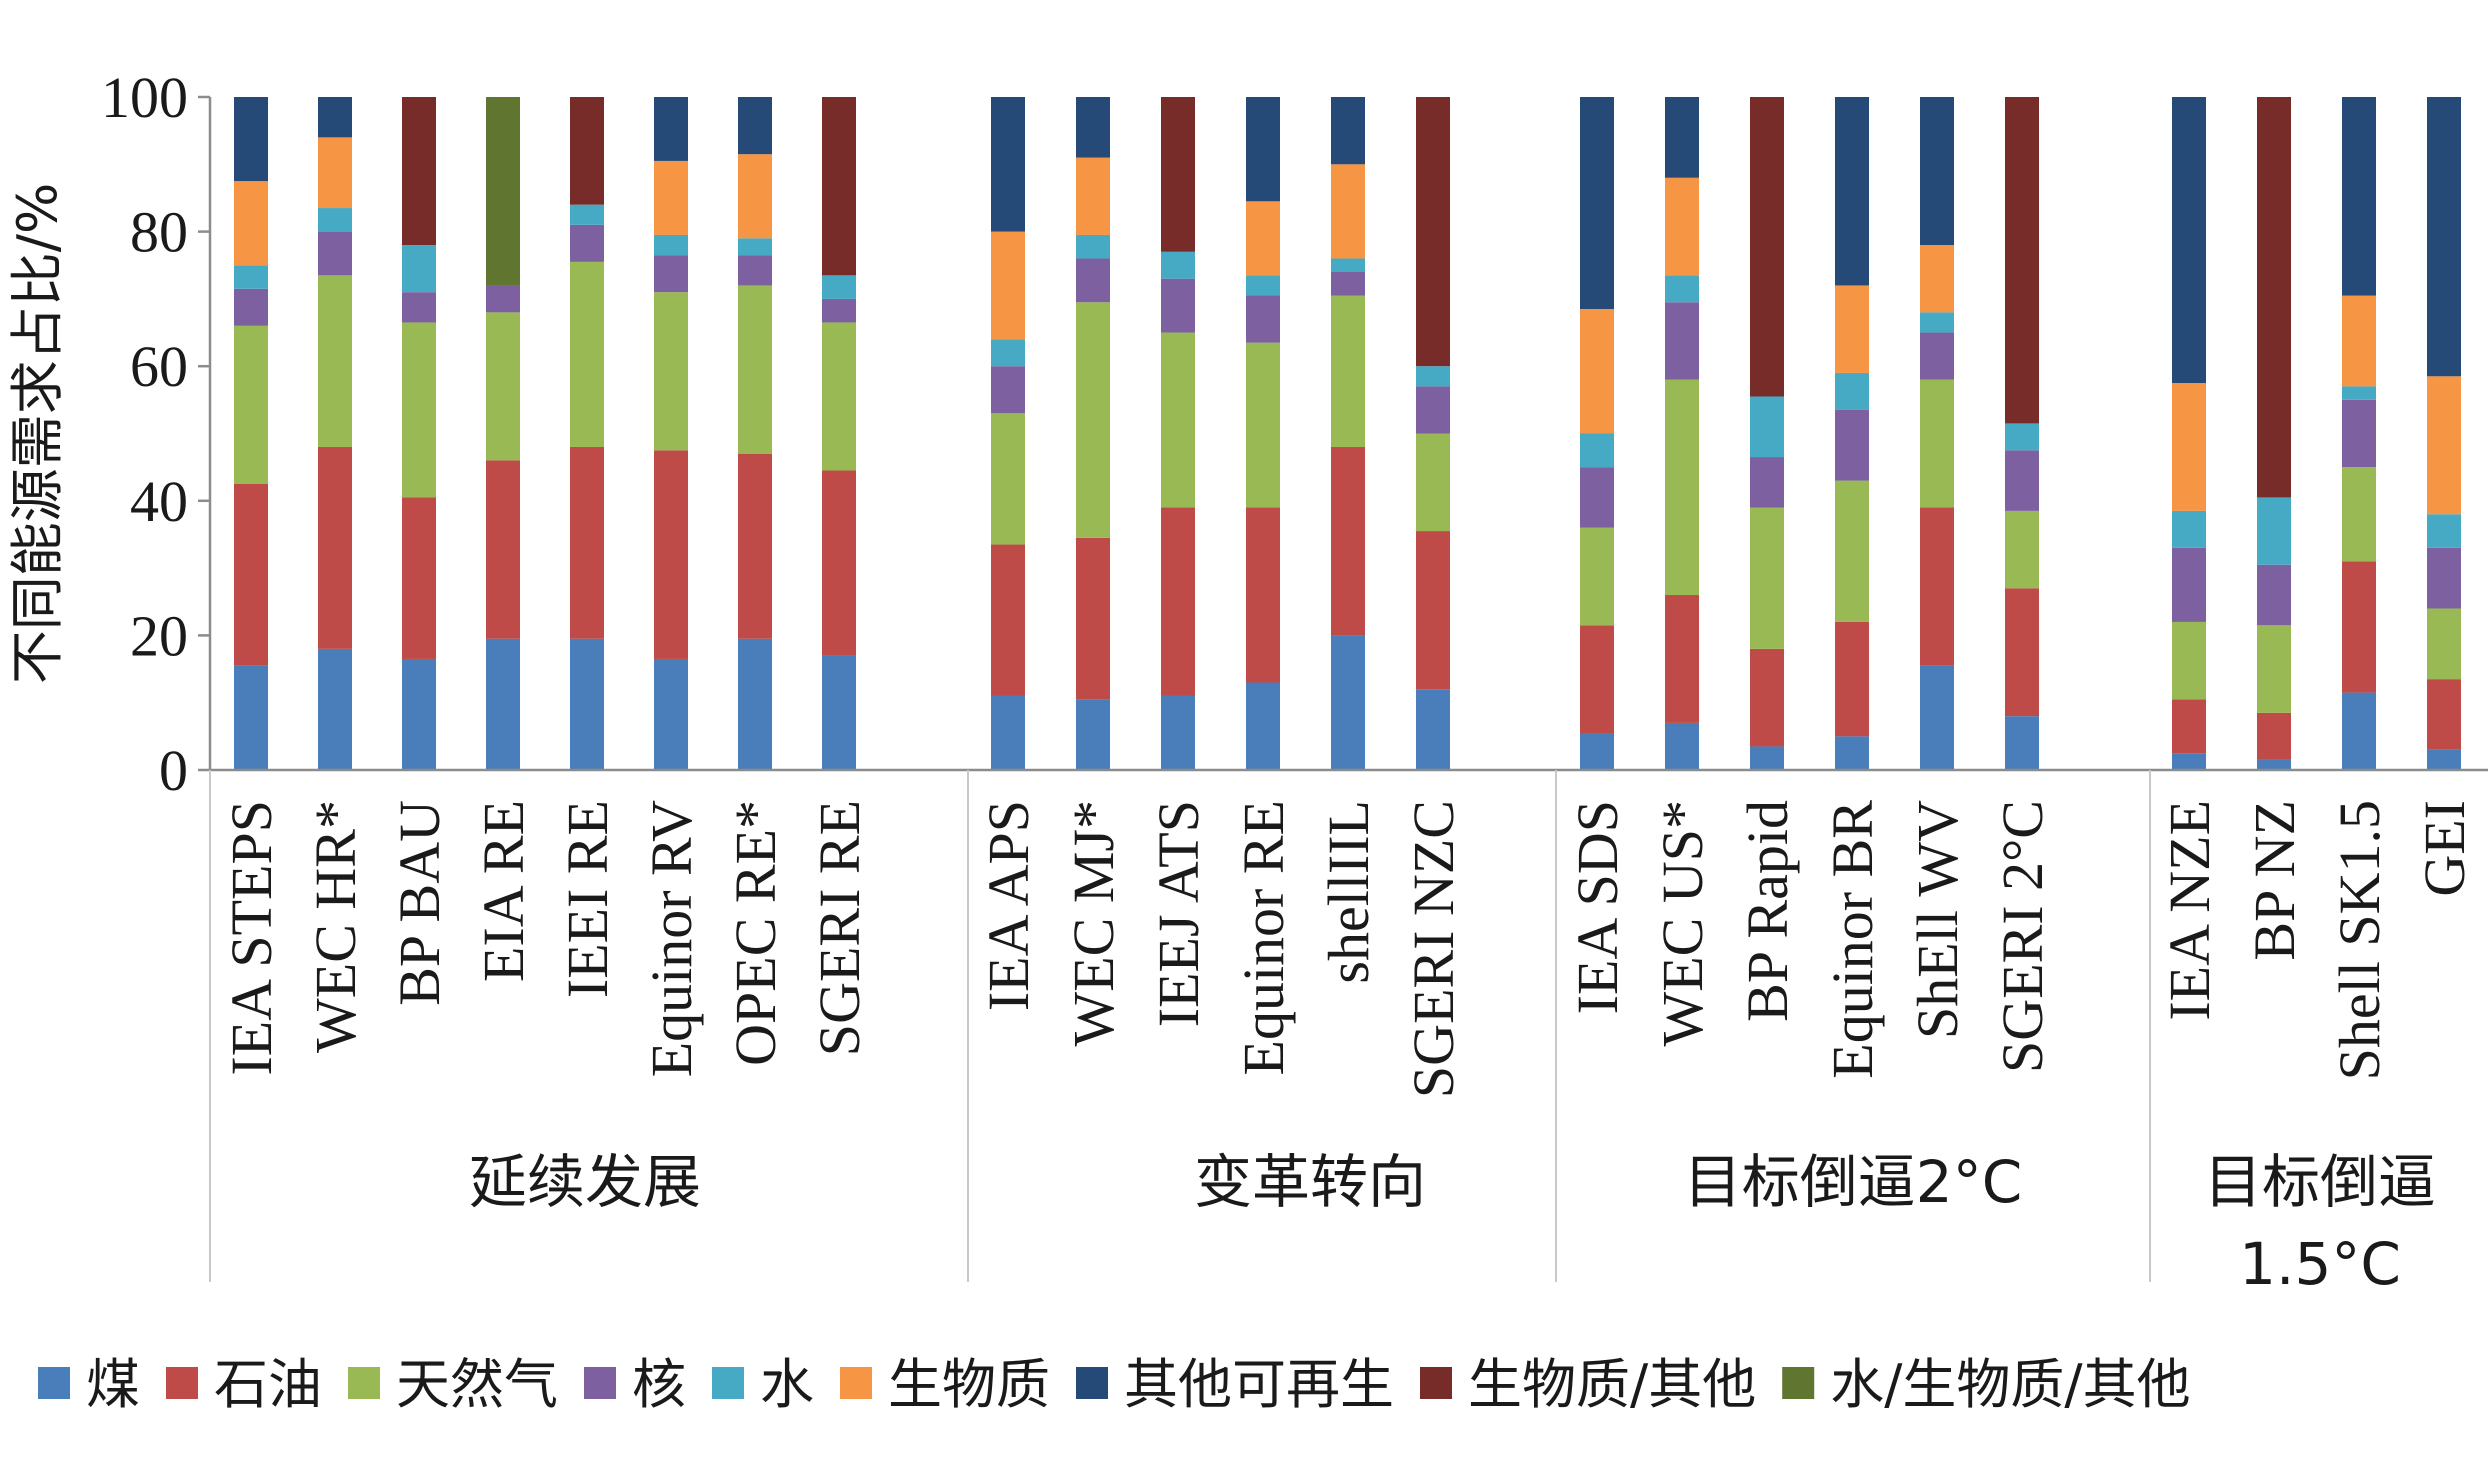 This screenshot has height=1476, width=2492. What do you see at coordinates (1986, 1384) in the screenshot?
I see `legend-item: 水/生物质/其他` at bounding box center [1986, 1384].